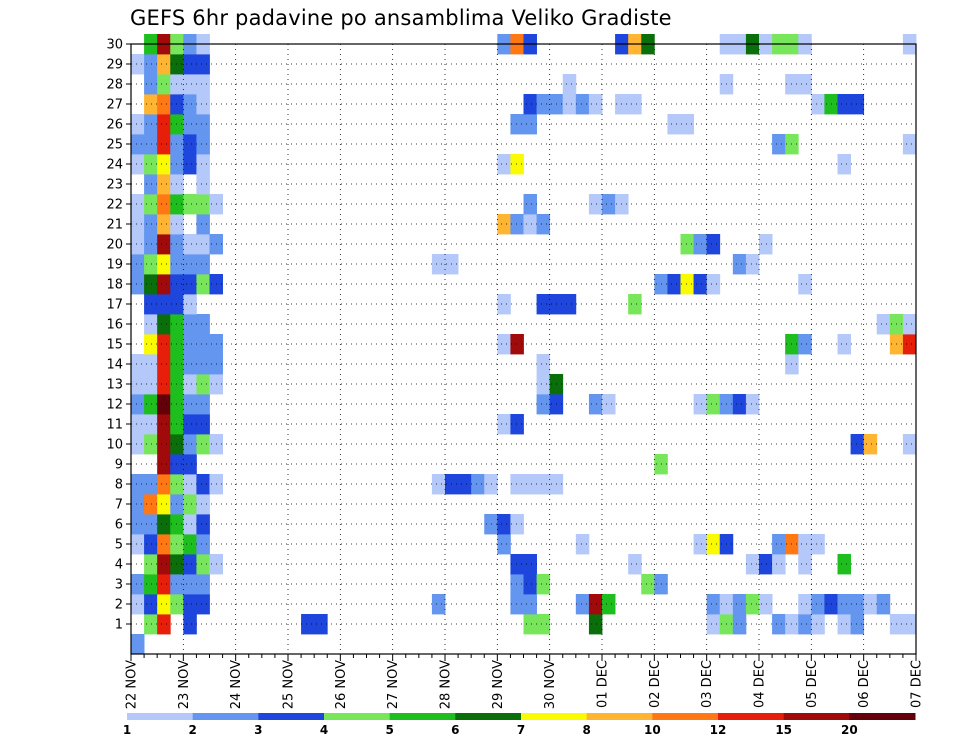  What do you see at coordinates (119, 565) in the screenshot?
I see `y-tick-label: 4` at bounding box center [119, 565].